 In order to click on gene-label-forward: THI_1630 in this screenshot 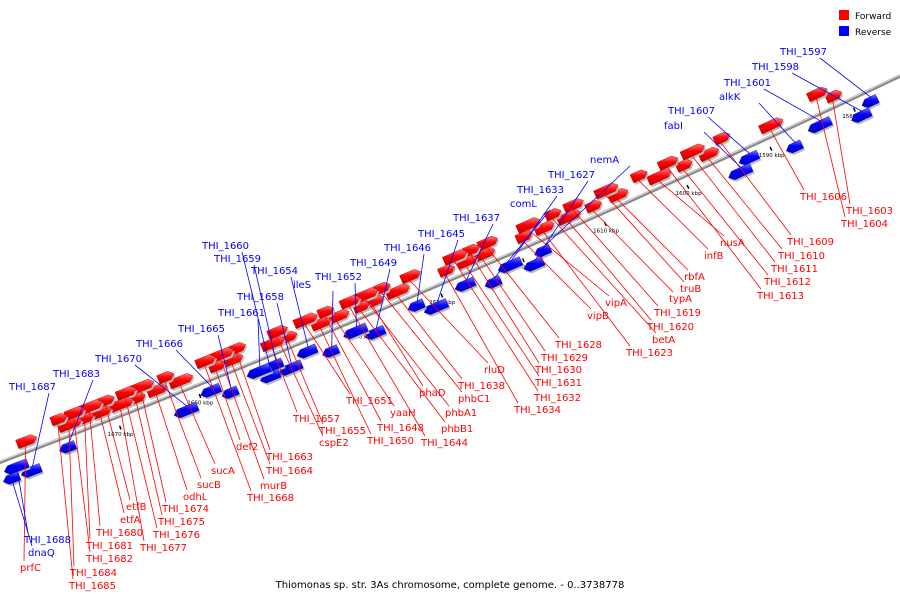, I will do `click(558, 370)`.